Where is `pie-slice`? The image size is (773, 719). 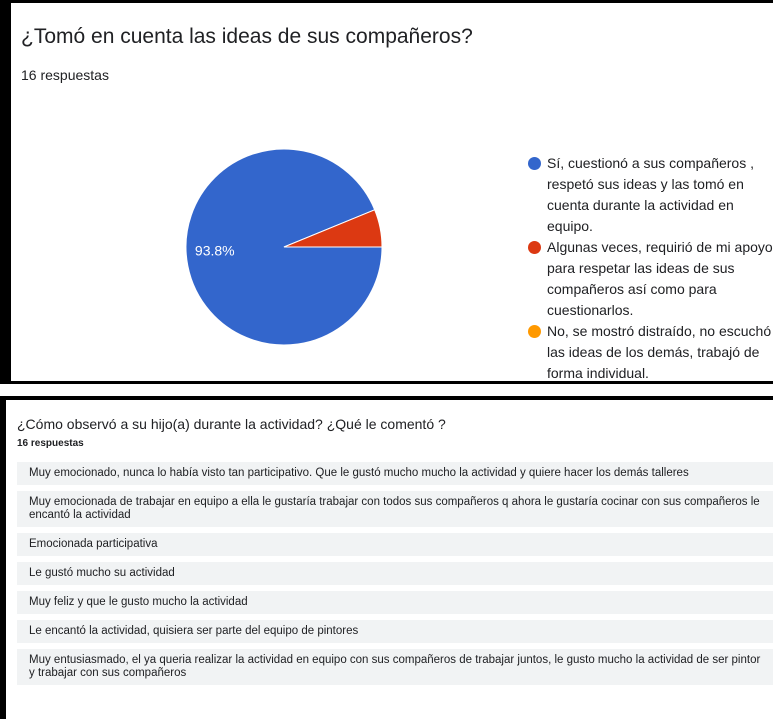 pie-slice is located at coordinates (333, 228).